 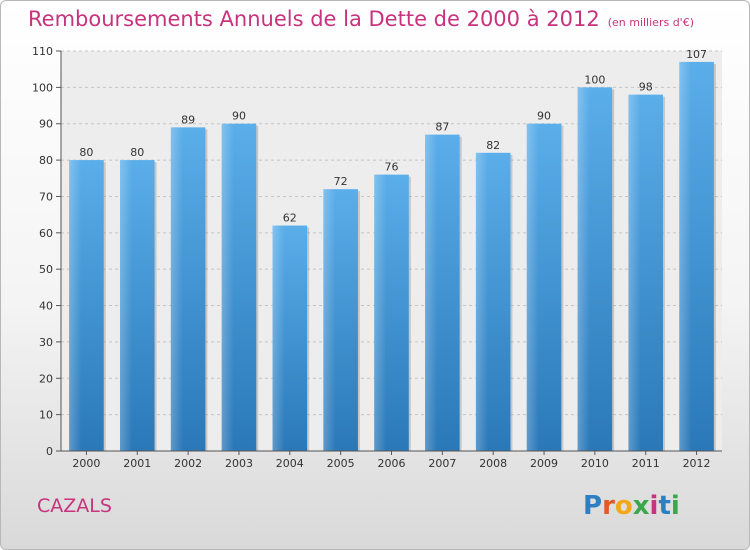 What do you see at coordinates (341, 463) in the screenshot?
I see `x-tick-label: 2005` at bounding box center [341, 463].